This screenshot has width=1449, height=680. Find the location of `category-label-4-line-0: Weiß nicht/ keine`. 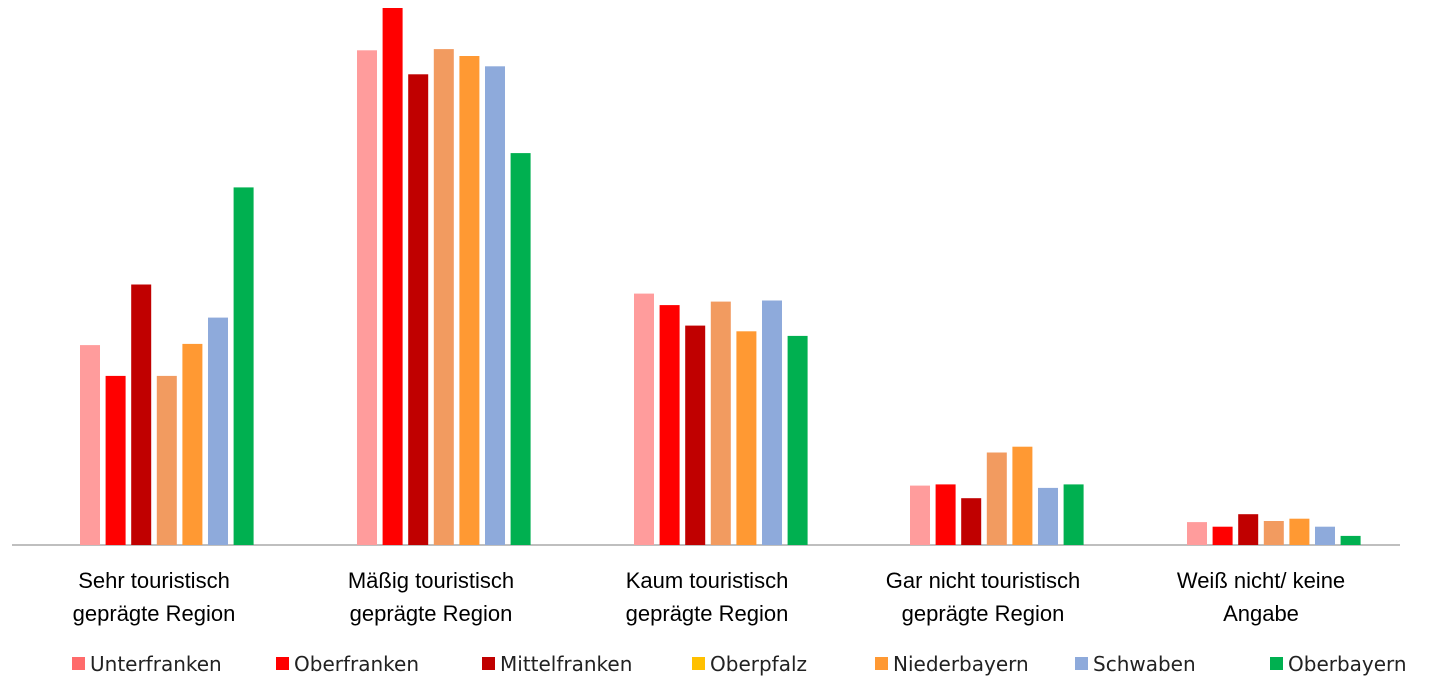

category-label-4-line-0: Weiß nicht/ keine is located at coordinates (1261, 580).